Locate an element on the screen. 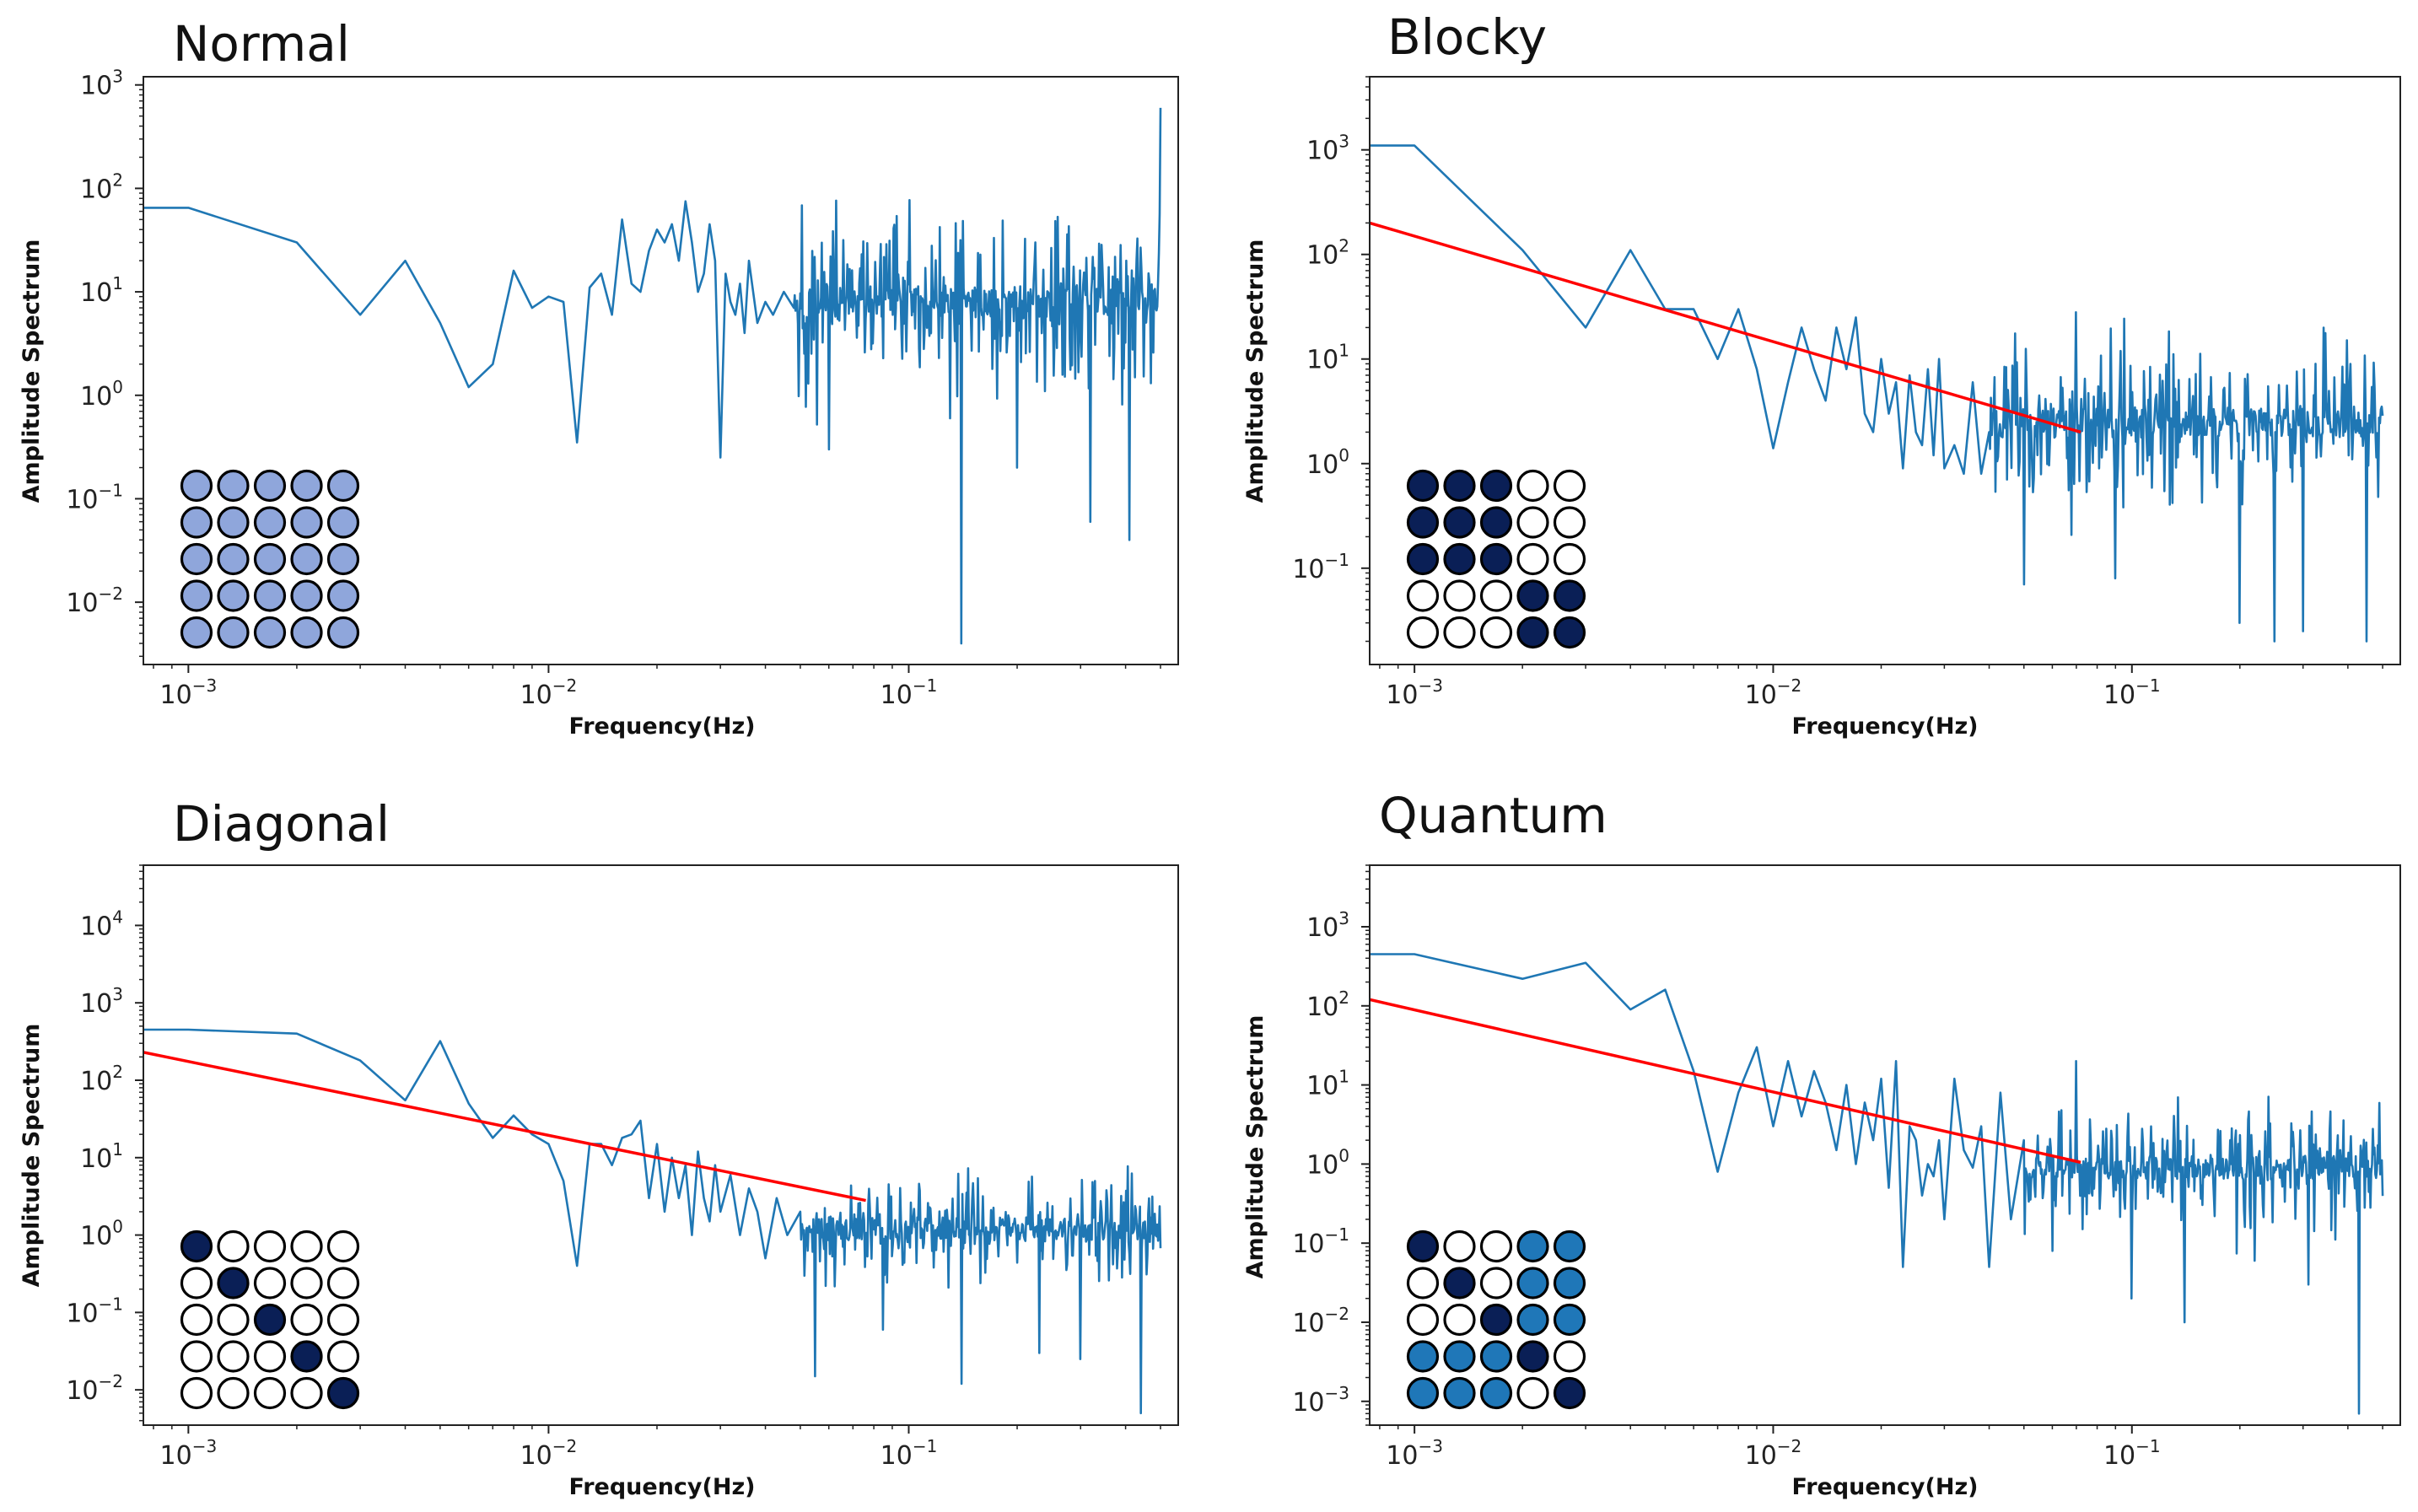 Image resolution: width=2418 pixels, height=1512 pixels. y-tick-label: 10⁻³ is located at coordinates (1320, 1400).